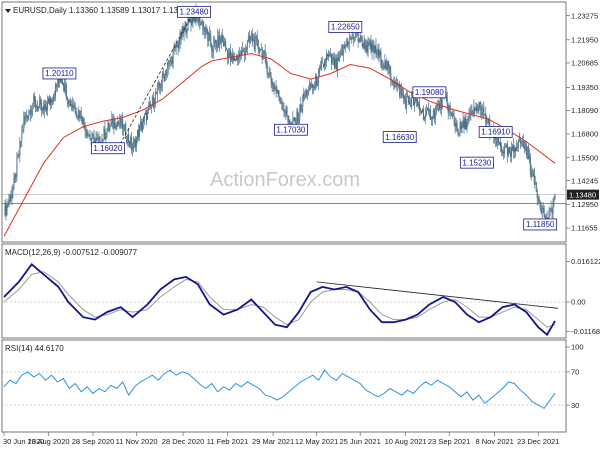 This screenshot has height=450, width=600. What do you see at coordinates (279, 389) in the screenshot?
I see `rsi-line` at bounding box center [279, 389].